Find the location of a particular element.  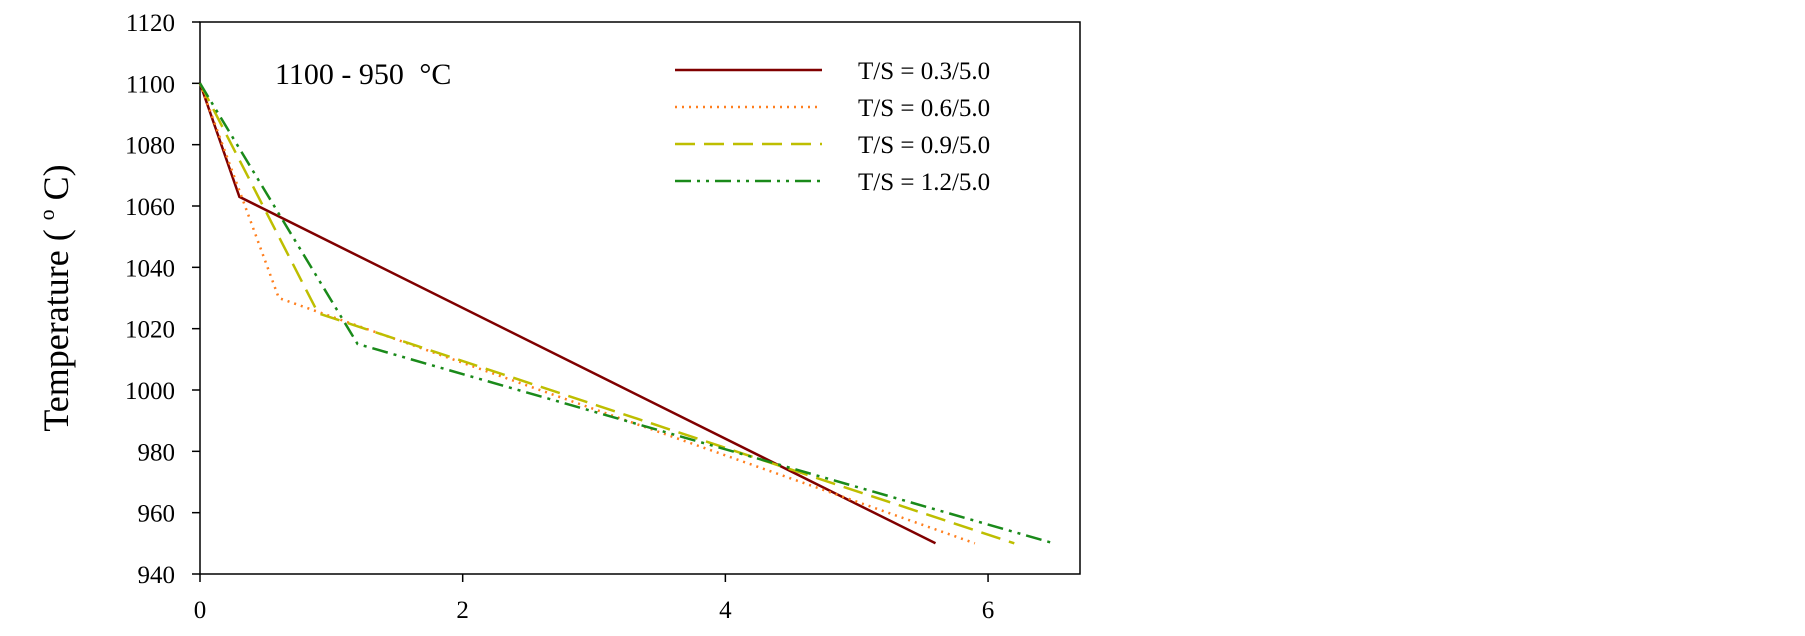

y-tick-label: 980 is located at coordinates (157, 452).